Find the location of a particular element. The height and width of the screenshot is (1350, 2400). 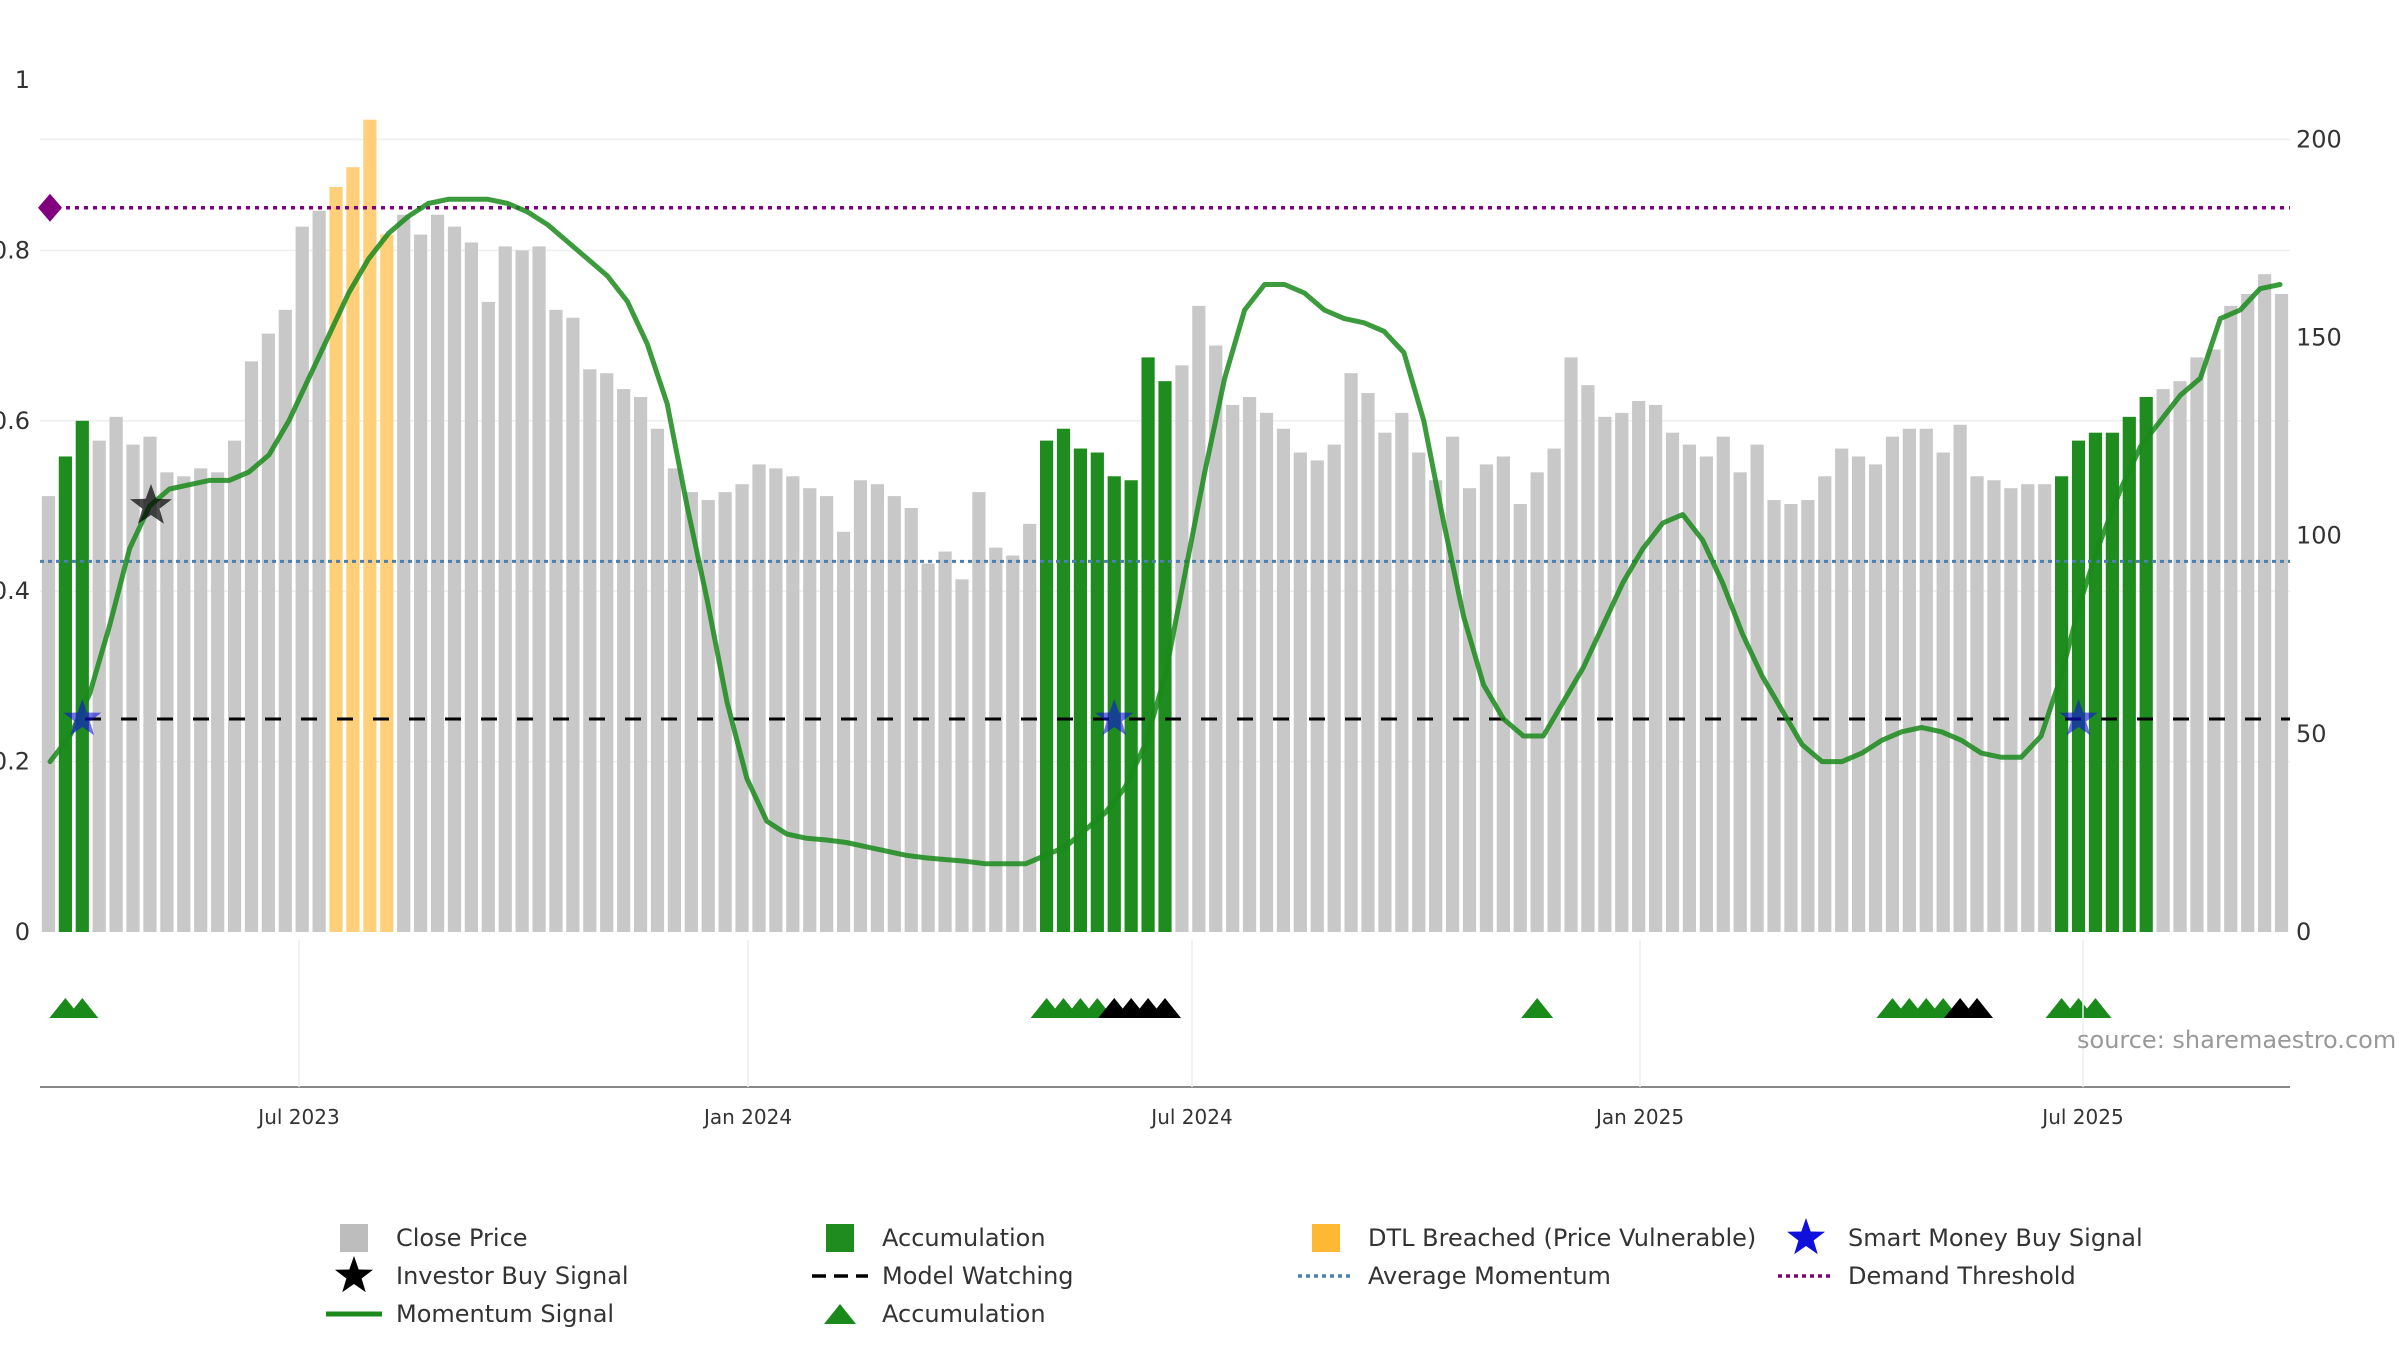

legend-item-avg: Average Momentum is located at coordinates (1454, 1276).